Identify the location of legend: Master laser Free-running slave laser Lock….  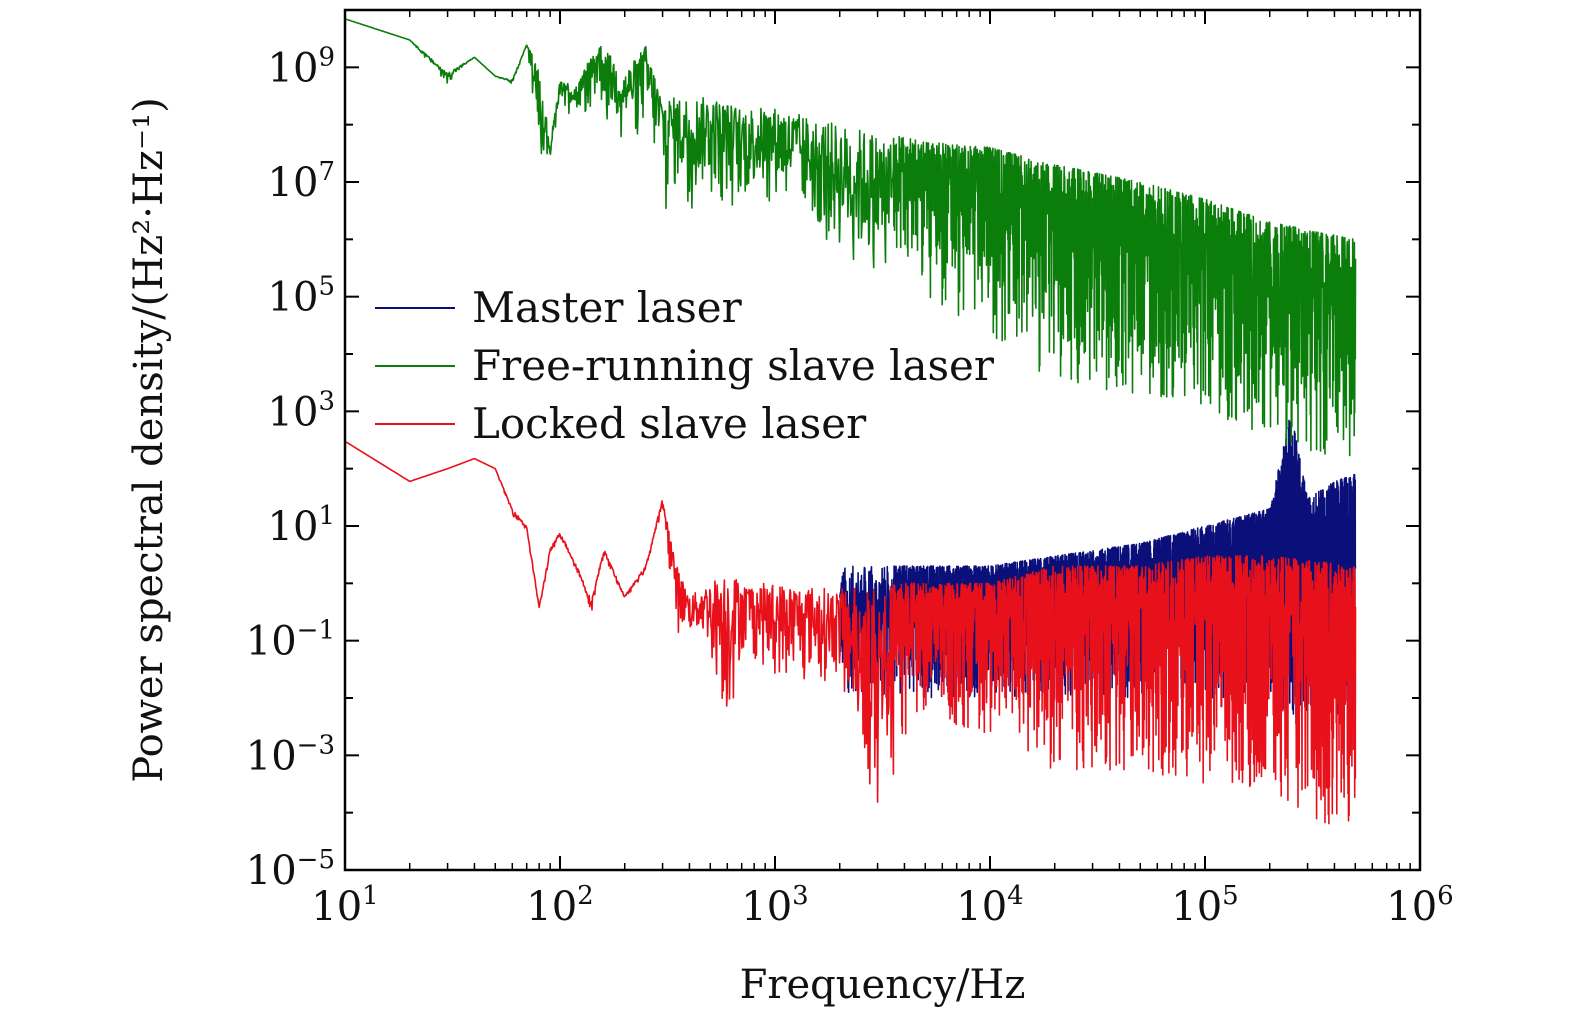
(685, 365).